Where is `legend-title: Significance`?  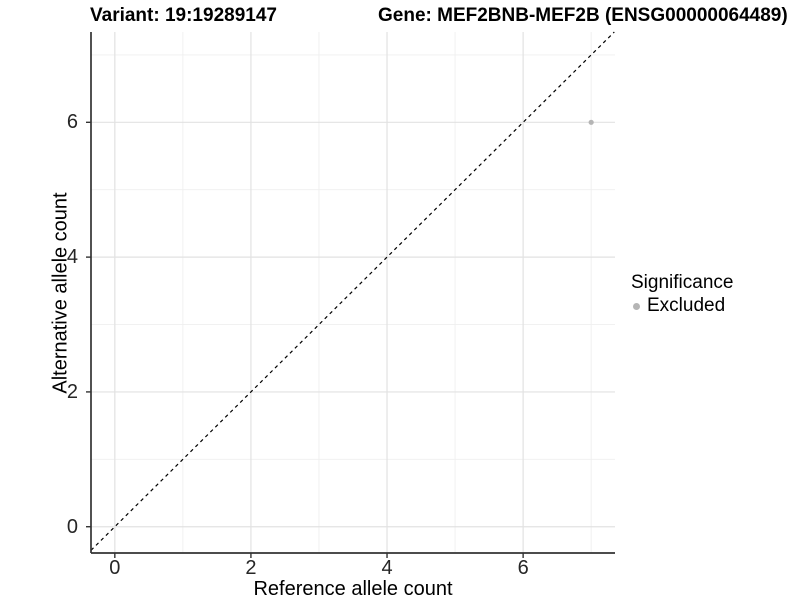 legend-title: Significance is located at coordinates (682, 282).